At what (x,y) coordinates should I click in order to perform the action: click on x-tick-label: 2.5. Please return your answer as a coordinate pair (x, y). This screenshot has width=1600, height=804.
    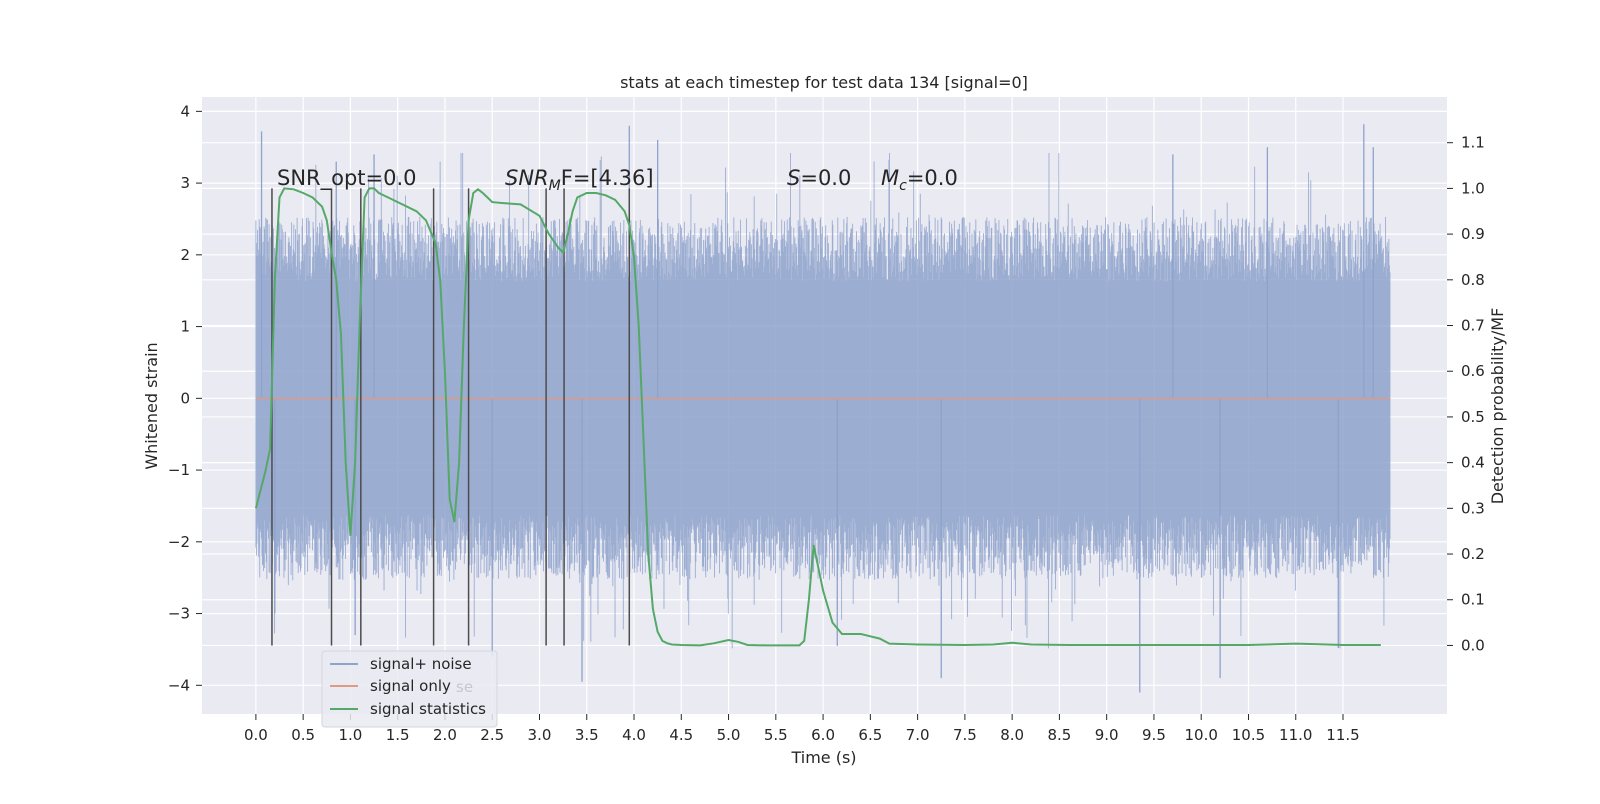
    Looking at the image, I should click on (492, 735).